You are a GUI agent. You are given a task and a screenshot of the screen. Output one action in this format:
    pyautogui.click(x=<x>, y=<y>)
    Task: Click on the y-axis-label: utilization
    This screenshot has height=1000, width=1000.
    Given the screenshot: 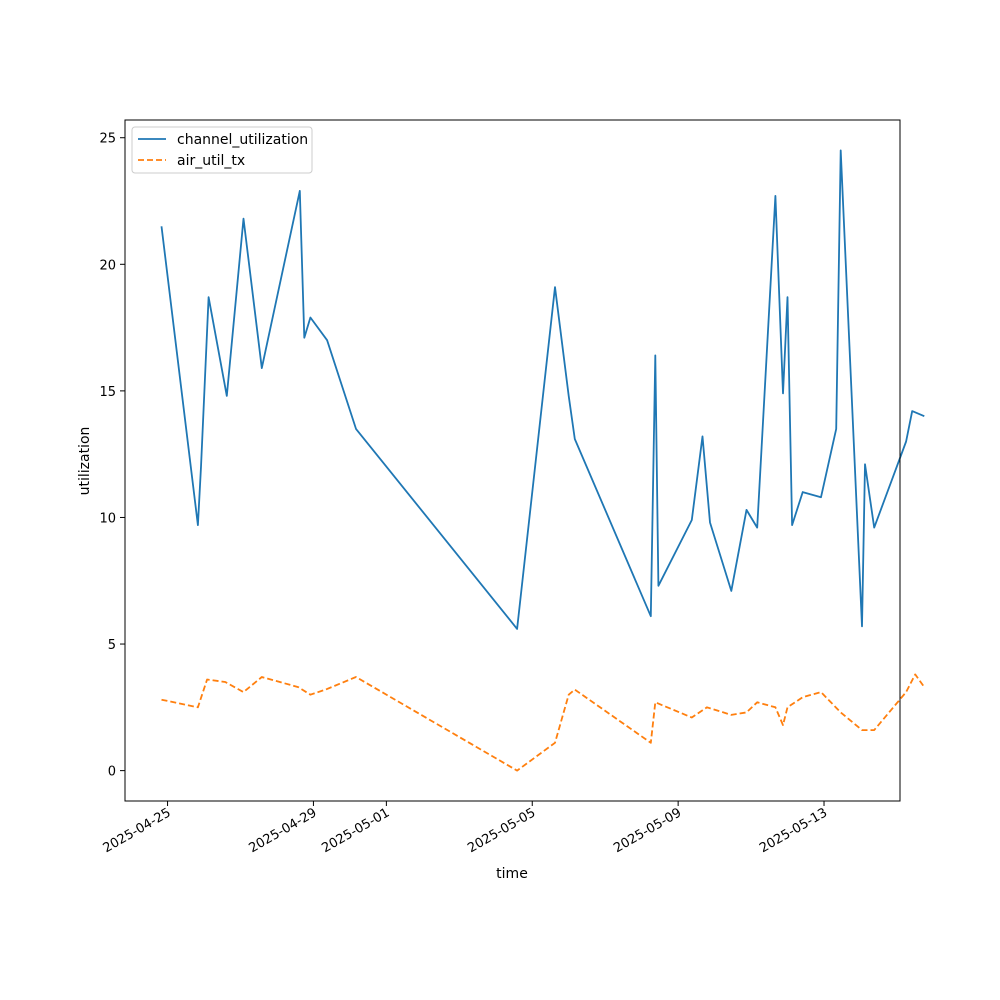 What is the action you would take?
    pyautogui.click(x=85, y=461)
    